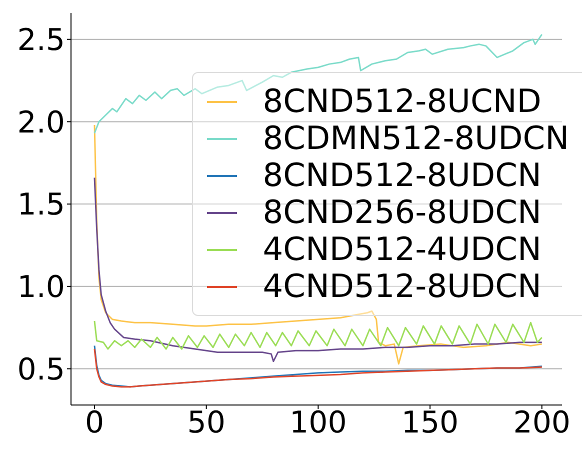  I want to click on x-tick-label: 100, so click(318, 422).